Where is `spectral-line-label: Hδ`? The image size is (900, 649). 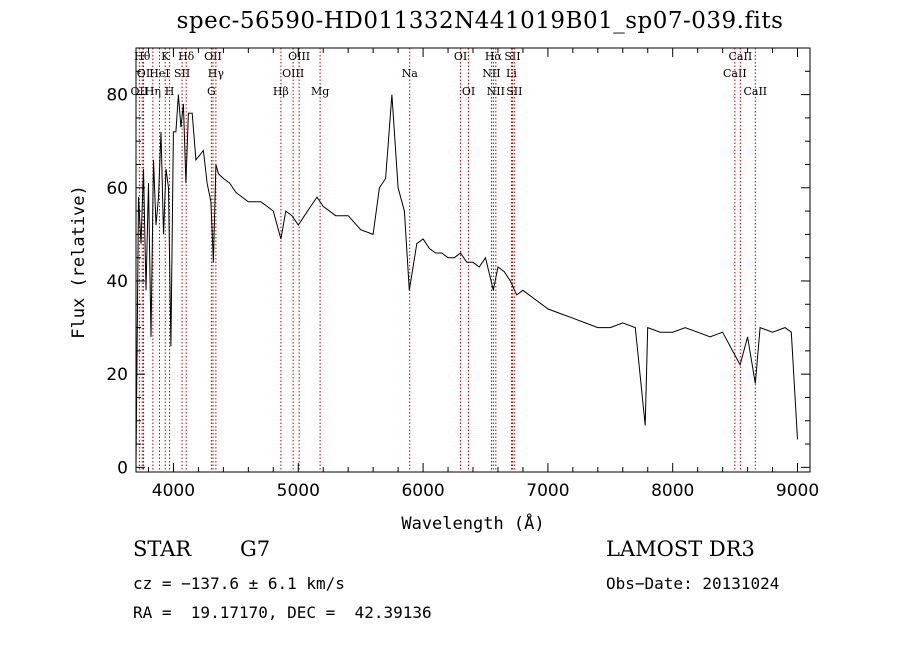 spectral-line-label: Hδ is located at coordinates (186, 56).